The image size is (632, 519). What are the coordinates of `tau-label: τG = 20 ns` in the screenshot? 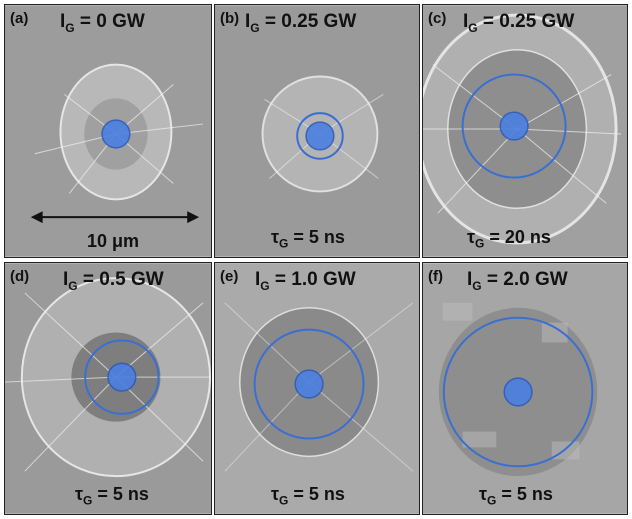 It's located at (509, 239).